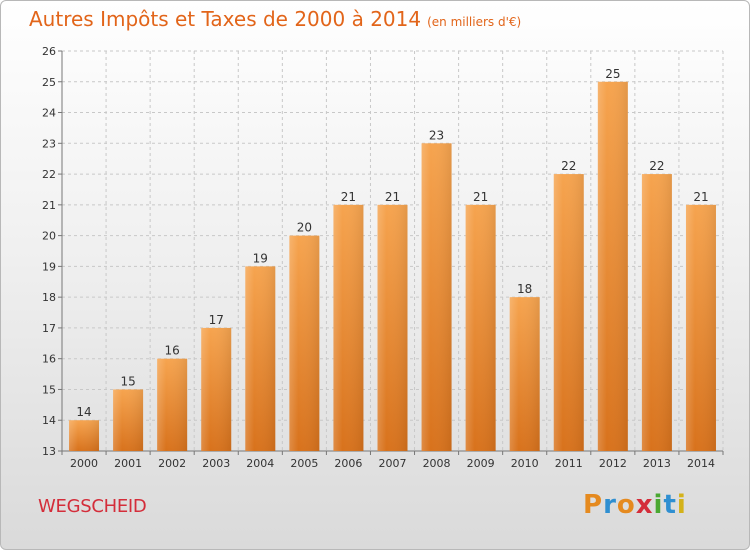 This screenshot has height=550, width=750. I want to click on commune-name: WEGSCHEID, so click(92, 506).